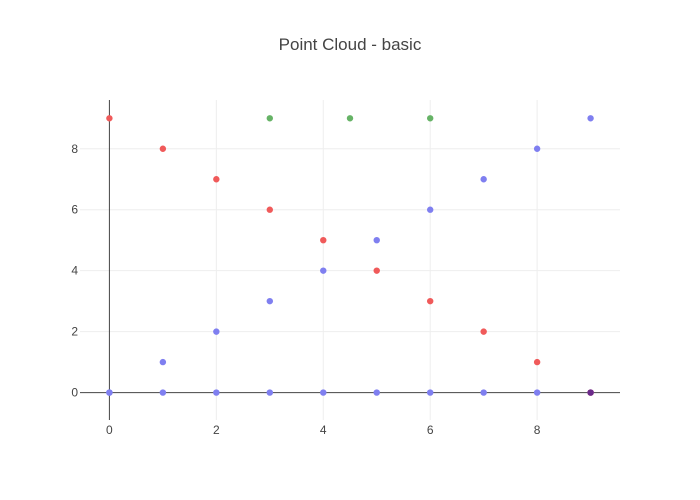  What do you see at coordinates (74, 393) in the screenshot?
I see `y-tick-label: 0` at bounding box center [74, 393].